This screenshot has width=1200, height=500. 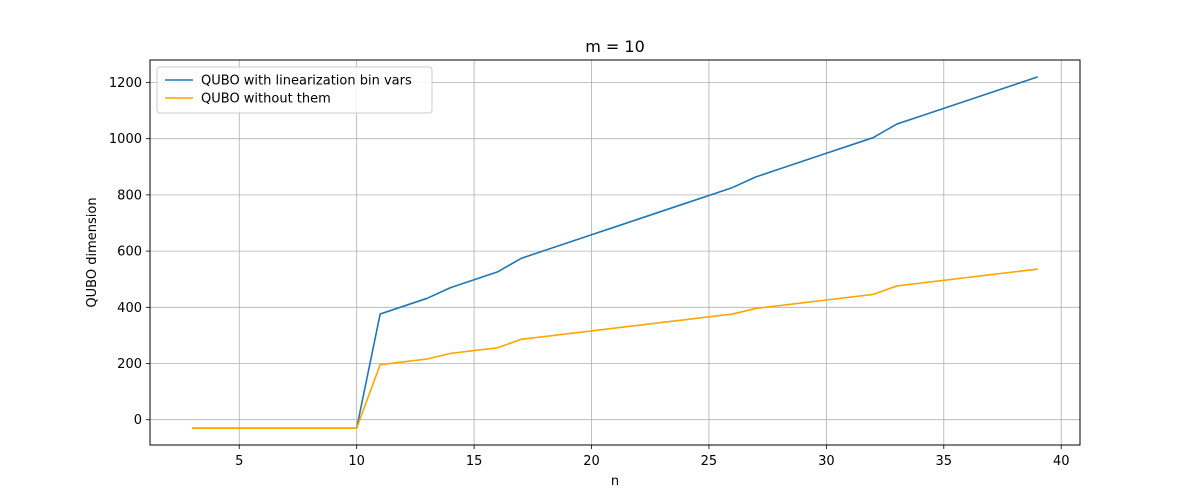 What do you see at coordinates (474, 461) in the screenshot?
I see `x-tick-label: 15` at bounding box center [474, 461].